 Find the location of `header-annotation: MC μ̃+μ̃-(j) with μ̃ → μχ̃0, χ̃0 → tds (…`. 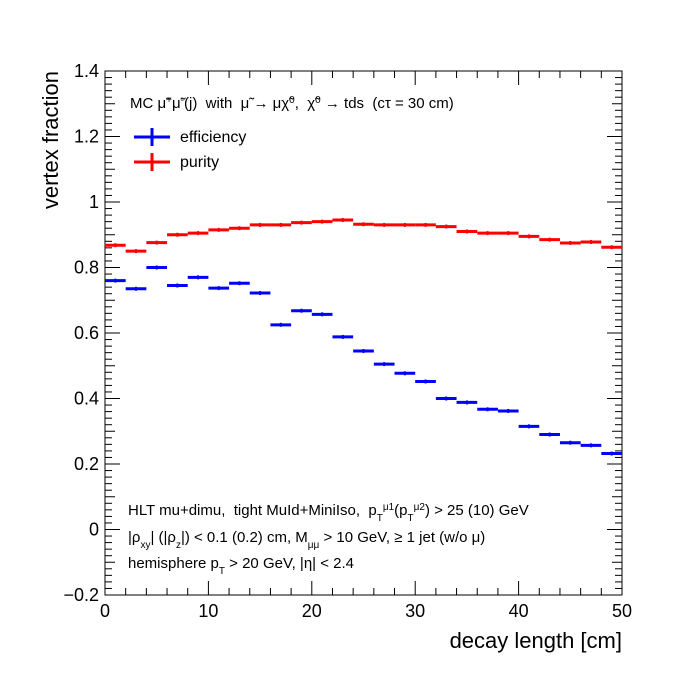

header-annotation: MC μ̃+μ̃-(j) with μ̃ → μχ̃0, χ̃0 → tds (… is located at coordinates (292, 104).